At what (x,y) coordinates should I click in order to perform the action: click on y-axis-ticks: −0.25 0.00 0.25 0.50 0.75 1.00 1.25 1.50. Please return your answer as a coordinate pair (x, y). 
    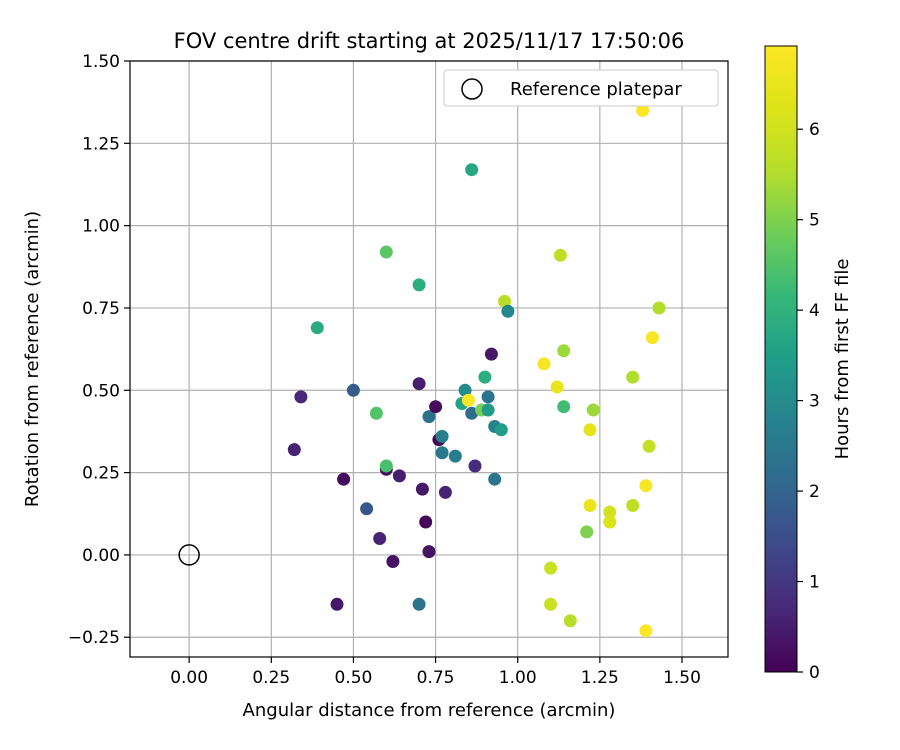
    Looking at the image, I should click on (99, 350).